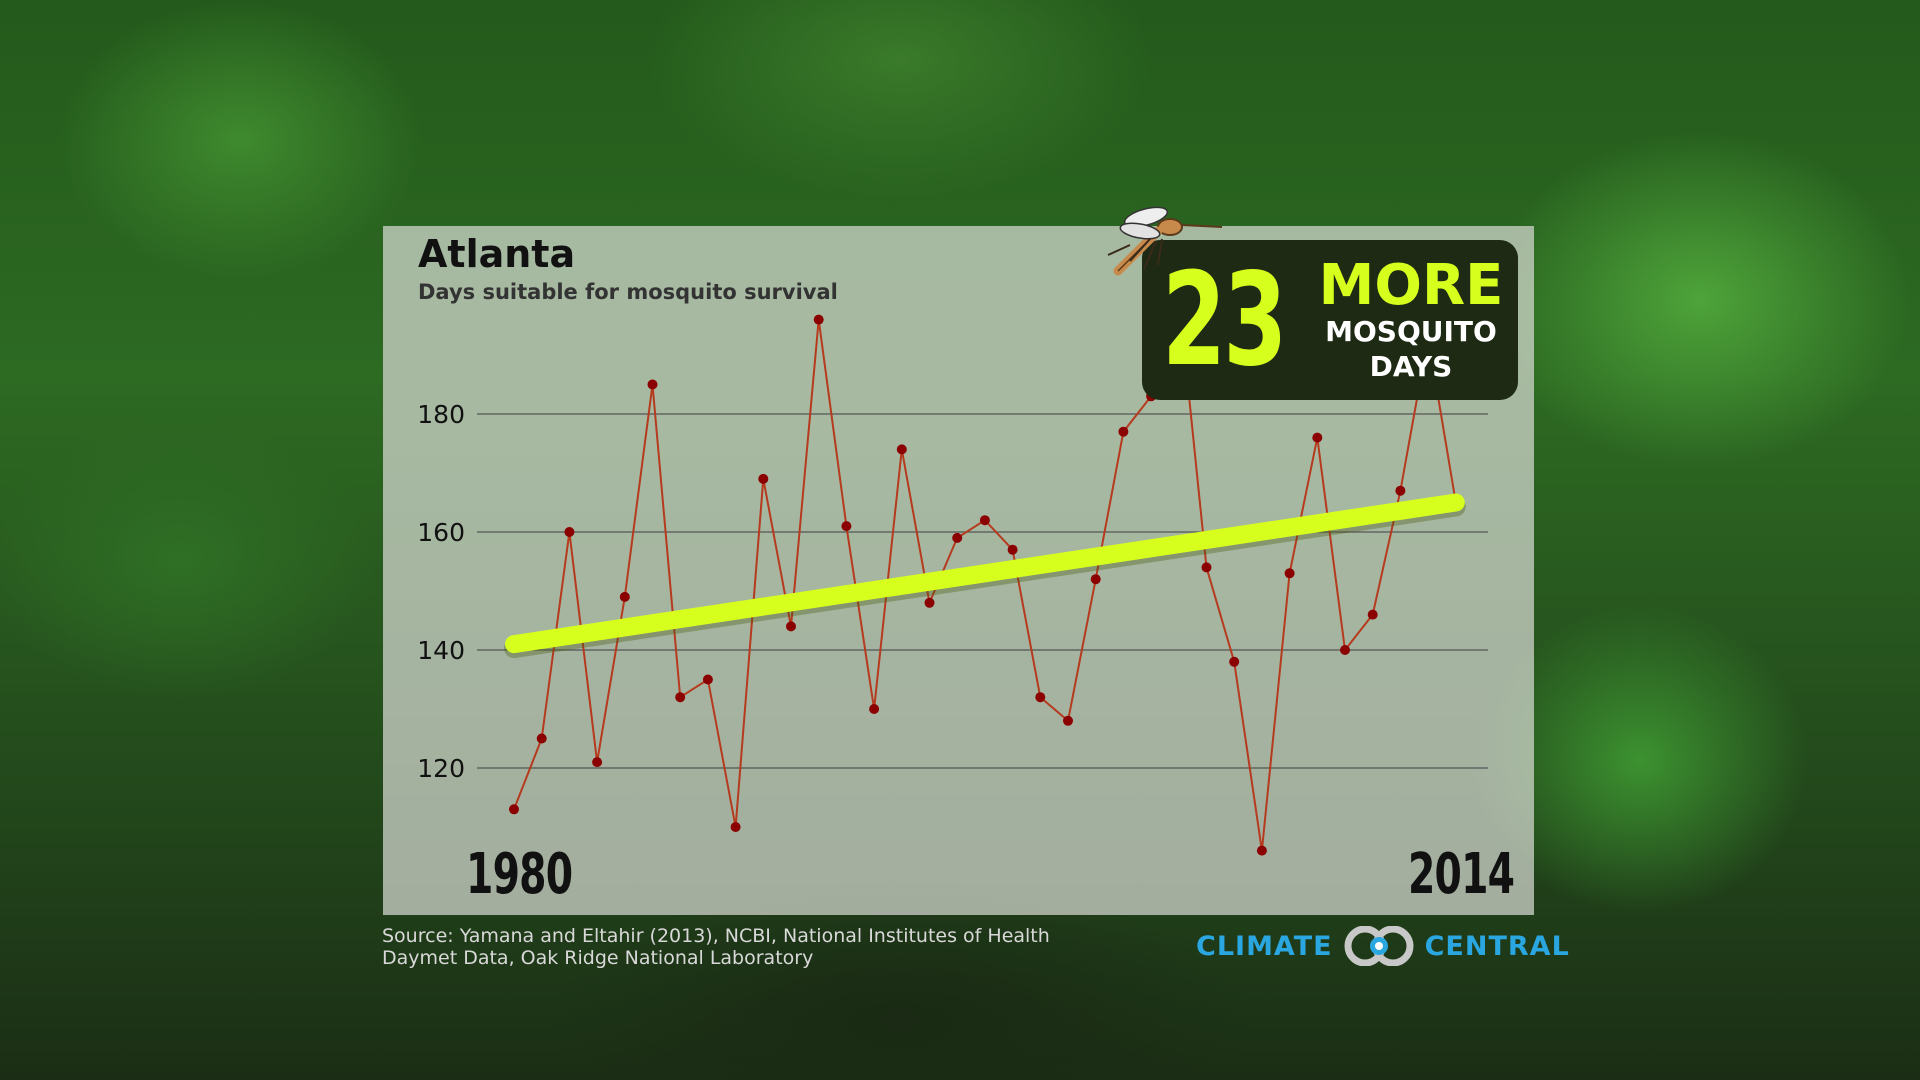 This screenshot has height=1080, width=1920. Describe the element at coordinates (1411, 331) in the screenshot. I see `badge-mosquito-label: MOSQUITO` at that location.